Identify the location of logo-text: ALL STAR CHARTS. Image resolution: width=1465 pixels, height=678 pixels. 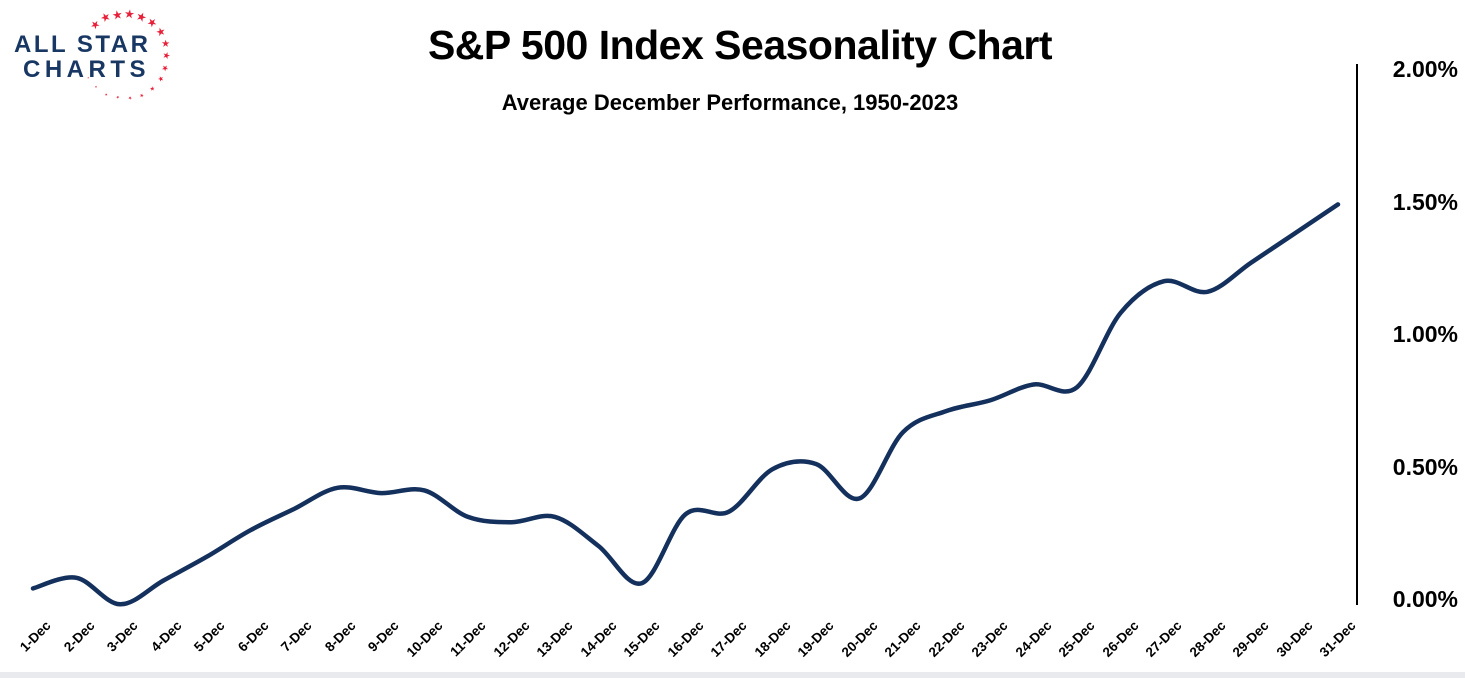
(82, 57).